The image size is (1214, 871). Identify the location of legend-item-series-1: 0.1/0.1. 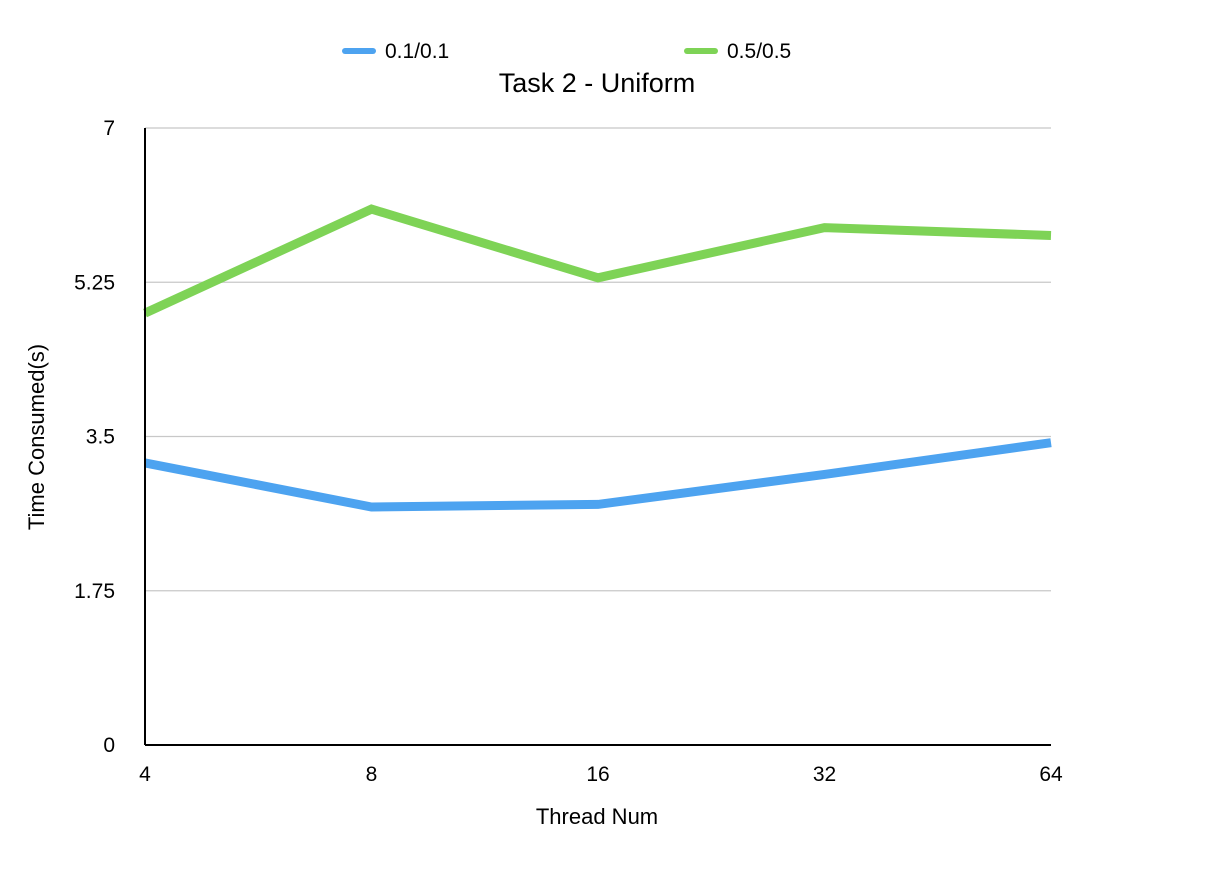
(397, 51).